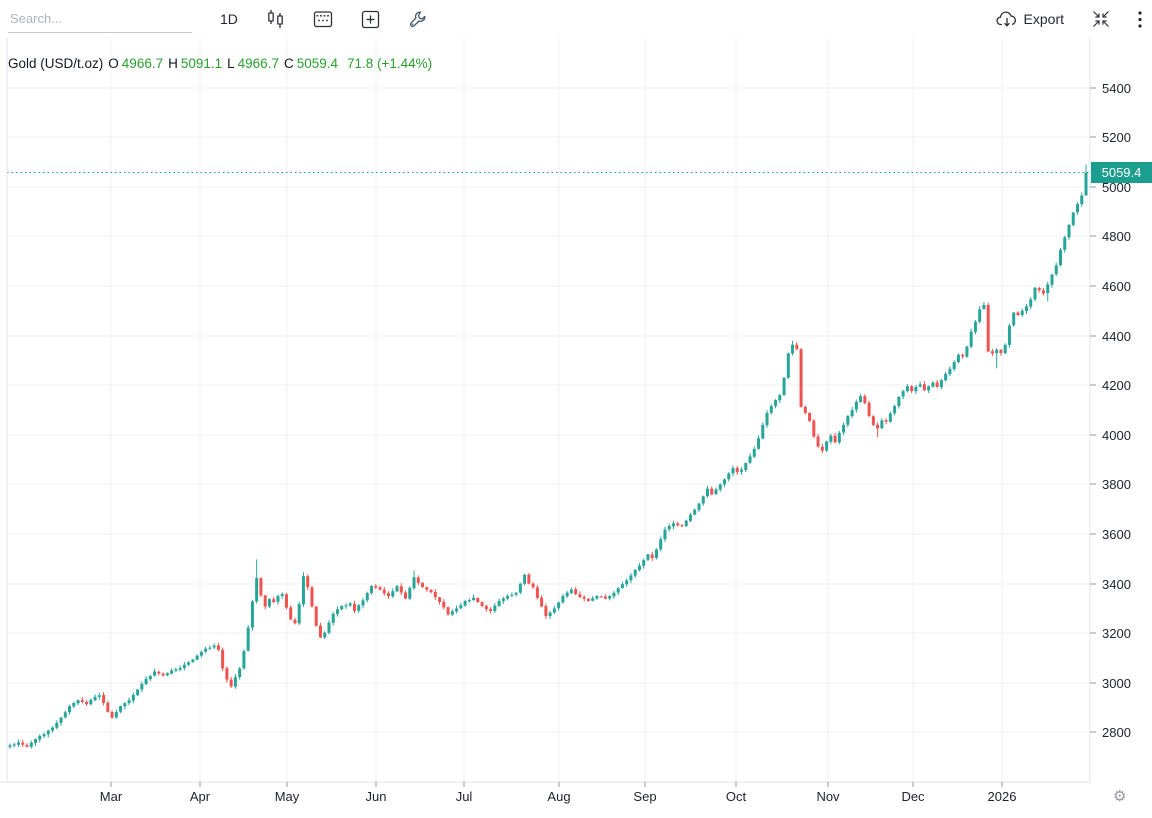  What do you see at coordinates (1116, 336) in the screenshot?
I see `price-tick-label: 4400` at bounding box center [1116, 336].